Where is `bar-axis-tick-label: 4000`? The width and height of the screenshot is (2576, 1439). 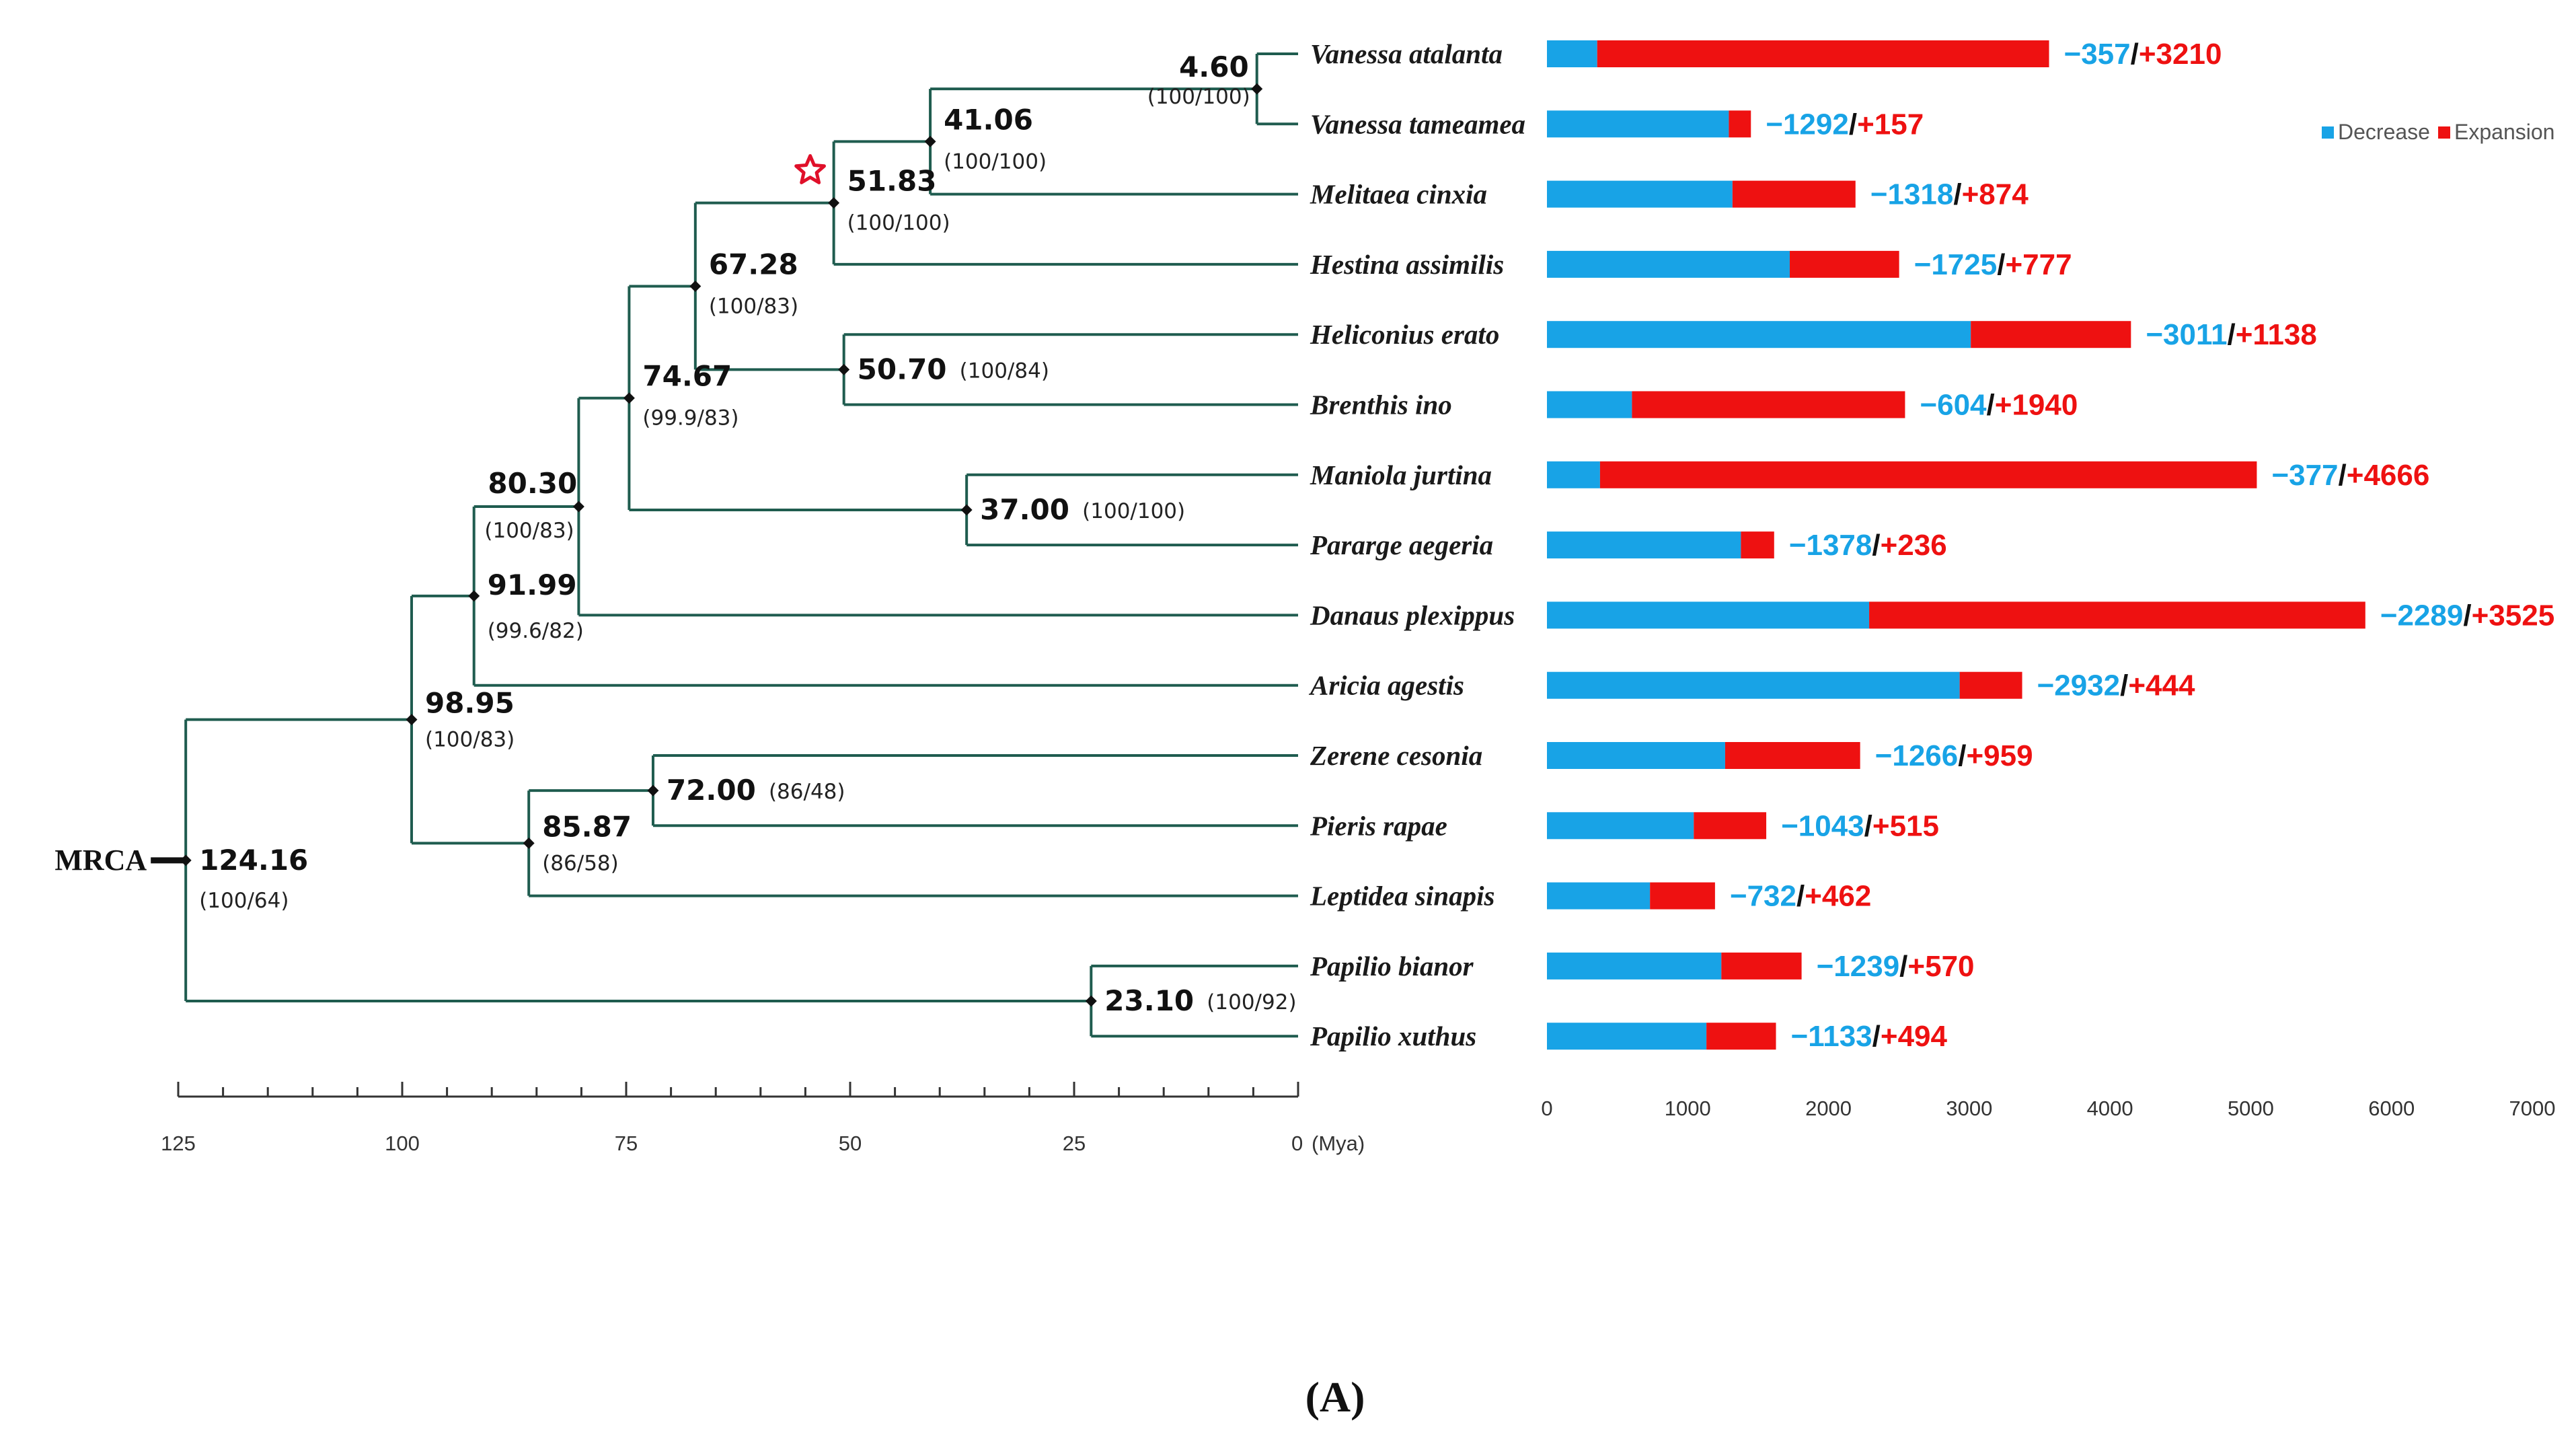
bar-axis-tick-label: 4000 is located at coordinates (2110, 1108).